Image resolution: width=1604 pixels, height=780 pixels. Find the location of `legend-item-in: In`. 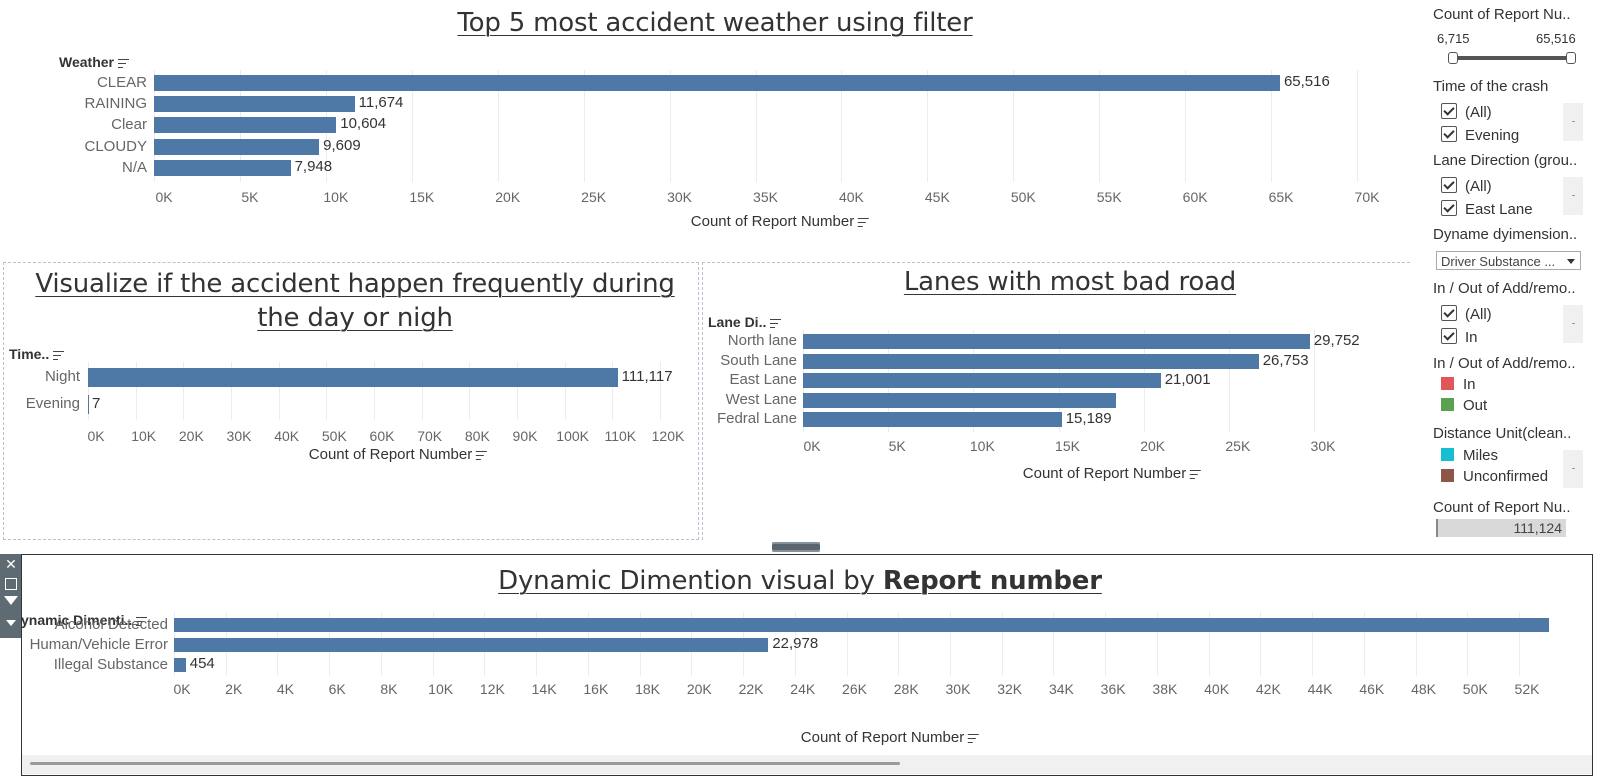

legend-item-in: In is located at coordinates (1458, 384).